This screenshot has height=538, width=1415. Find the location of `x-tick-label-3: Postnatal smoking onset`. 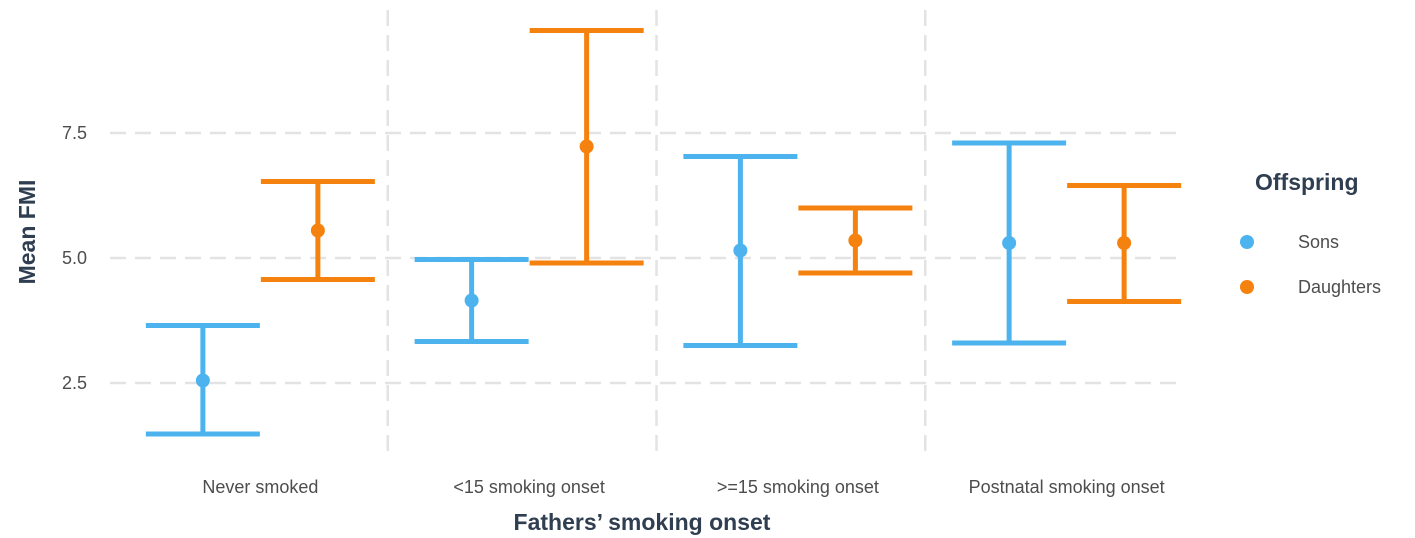

x-tick-label-3: Postnatal smoking onset is located at coordinates (1067, 487).